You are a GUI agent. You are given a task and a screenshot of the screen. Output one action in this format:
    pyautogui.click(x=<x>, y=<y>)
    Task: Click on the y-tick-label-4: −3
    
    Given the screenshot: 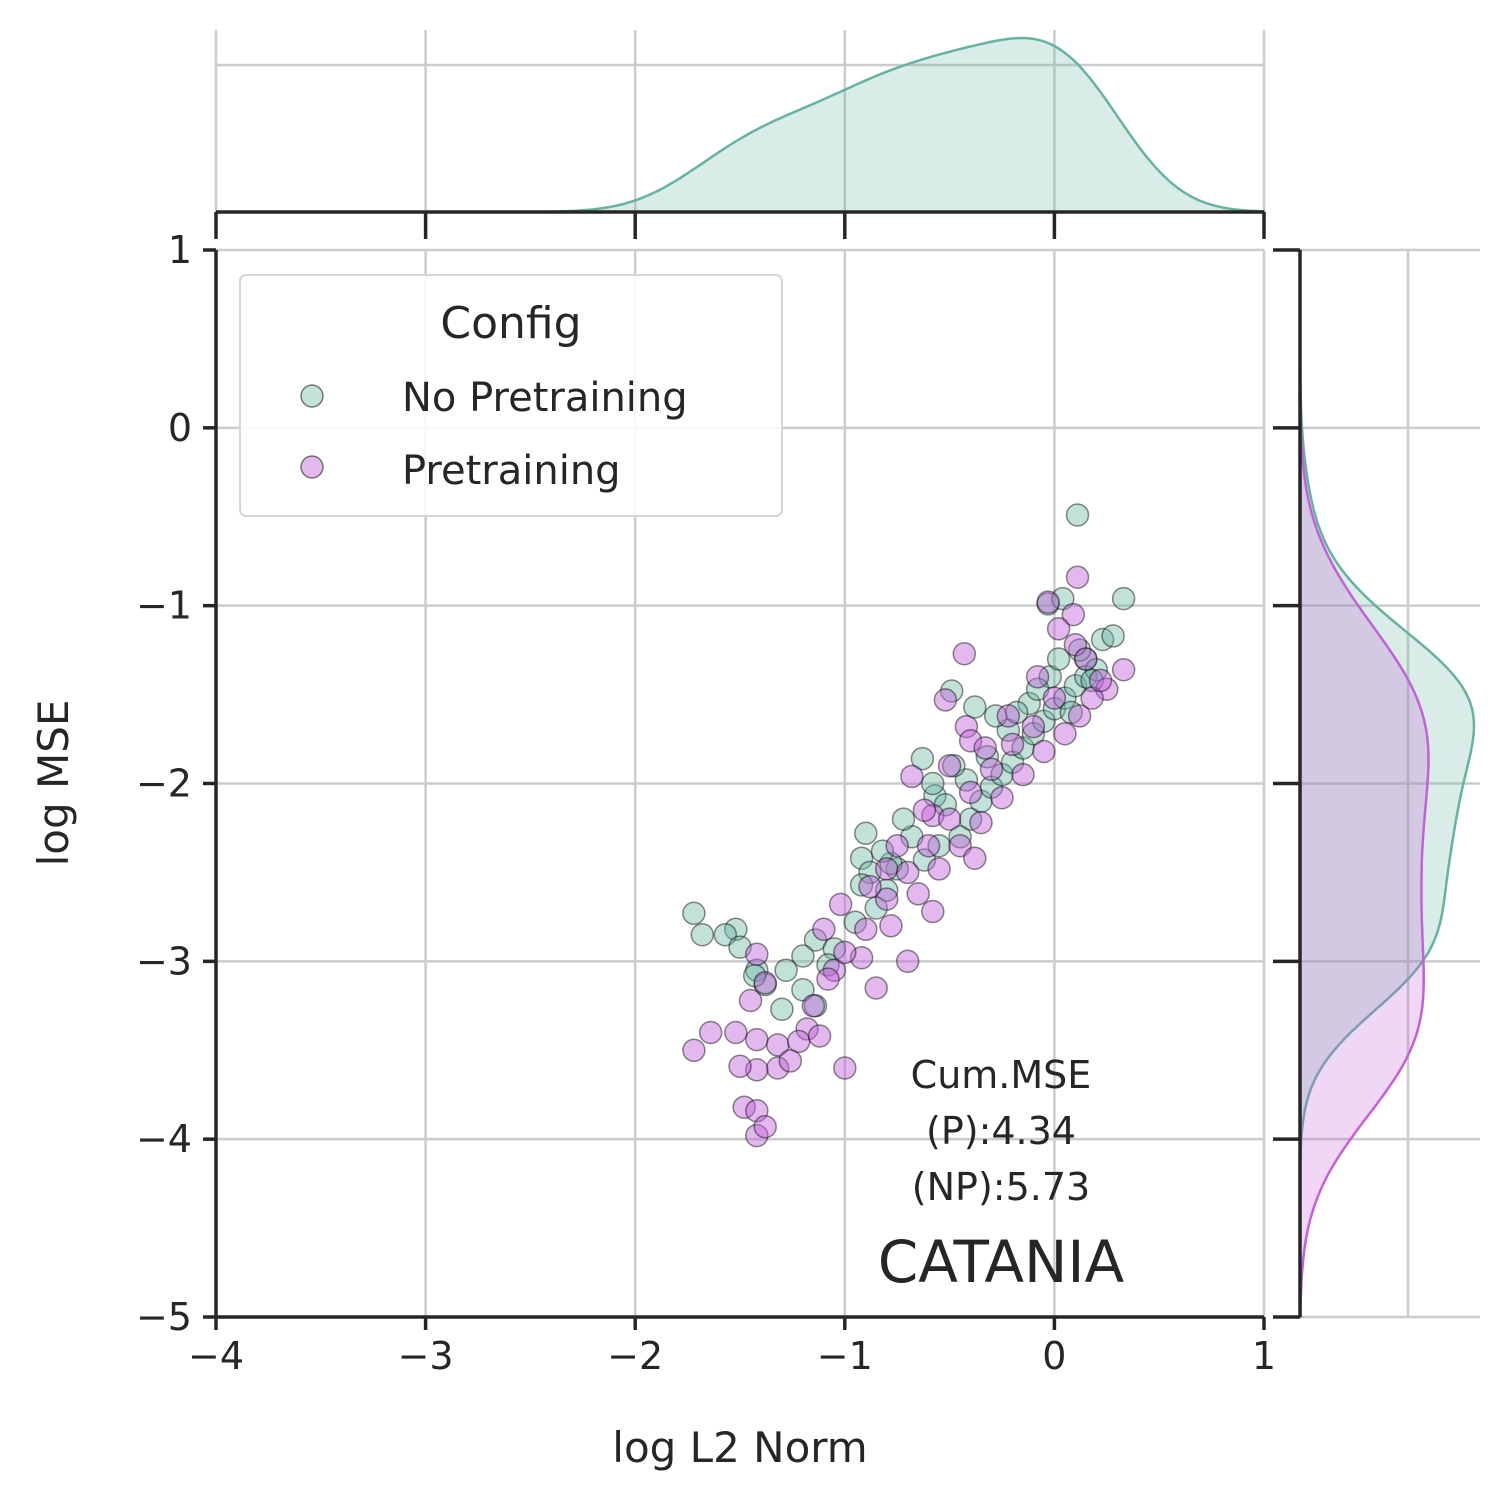 What is the action you would take?
    pyautogui.click(x=164, y=961)
    